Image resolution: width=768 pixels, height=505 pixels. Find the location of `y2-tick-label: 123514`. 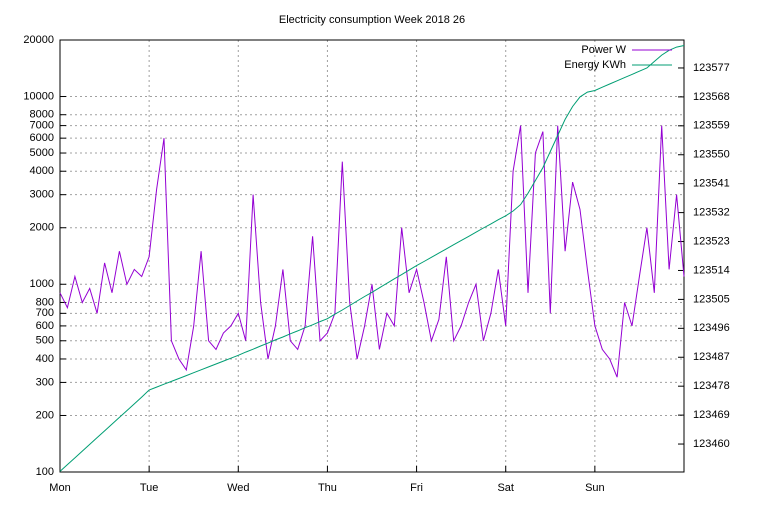

y2-tick-label: 123514 is located at coordinates (711, 270).